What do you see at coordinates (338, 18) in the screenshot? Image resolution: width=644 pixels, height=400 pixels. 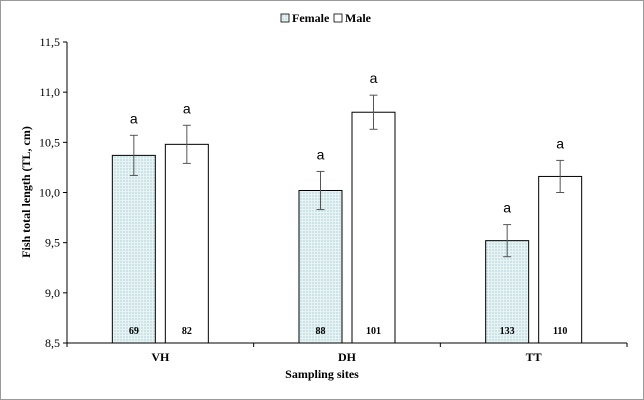 I see `legend-swatch-male` at bounding box center [338, 18].